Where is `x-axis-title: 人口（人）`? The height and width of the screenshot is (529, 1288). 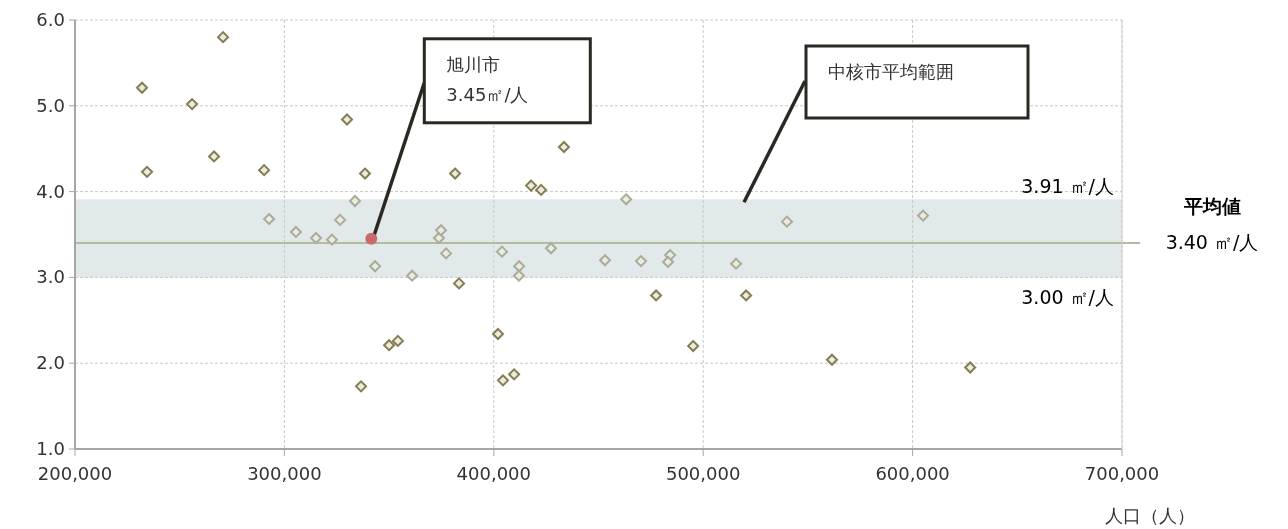
x-axis-title: 人口（人） is located at coordinates (1150, 515).